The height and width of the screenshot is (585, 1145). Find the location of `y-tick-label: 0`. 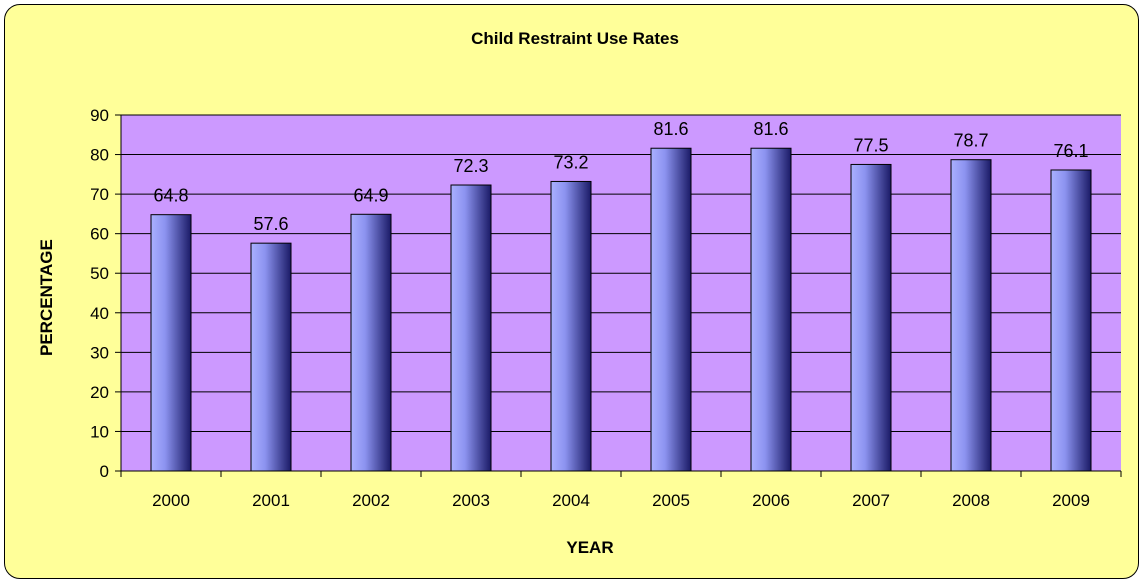

y-tick-label: 0 is located at coordinates (104, 471).